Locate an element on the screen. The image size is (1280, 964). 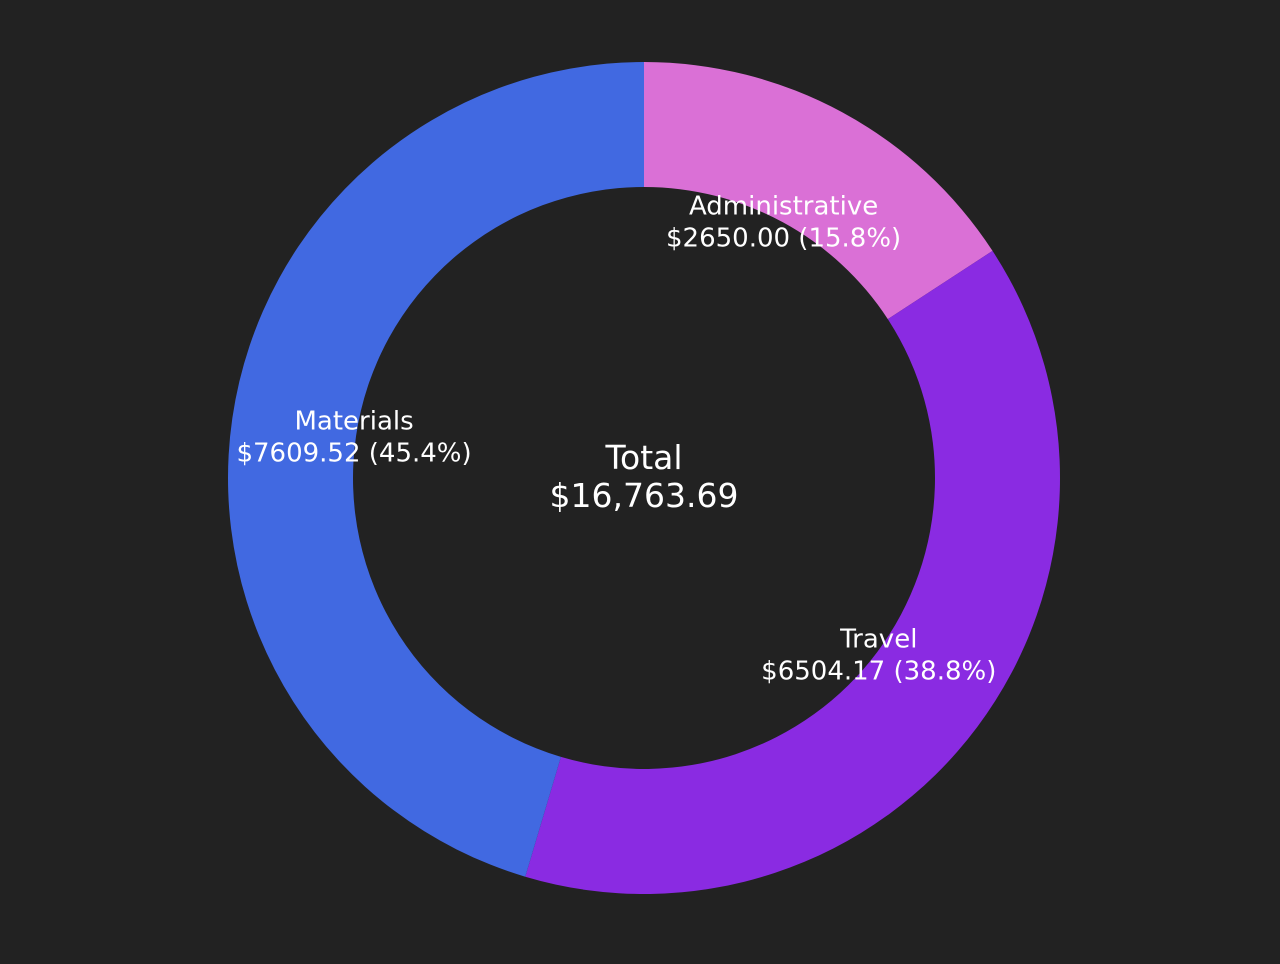
center-total-title: Total is located at coordinates (643, 457).